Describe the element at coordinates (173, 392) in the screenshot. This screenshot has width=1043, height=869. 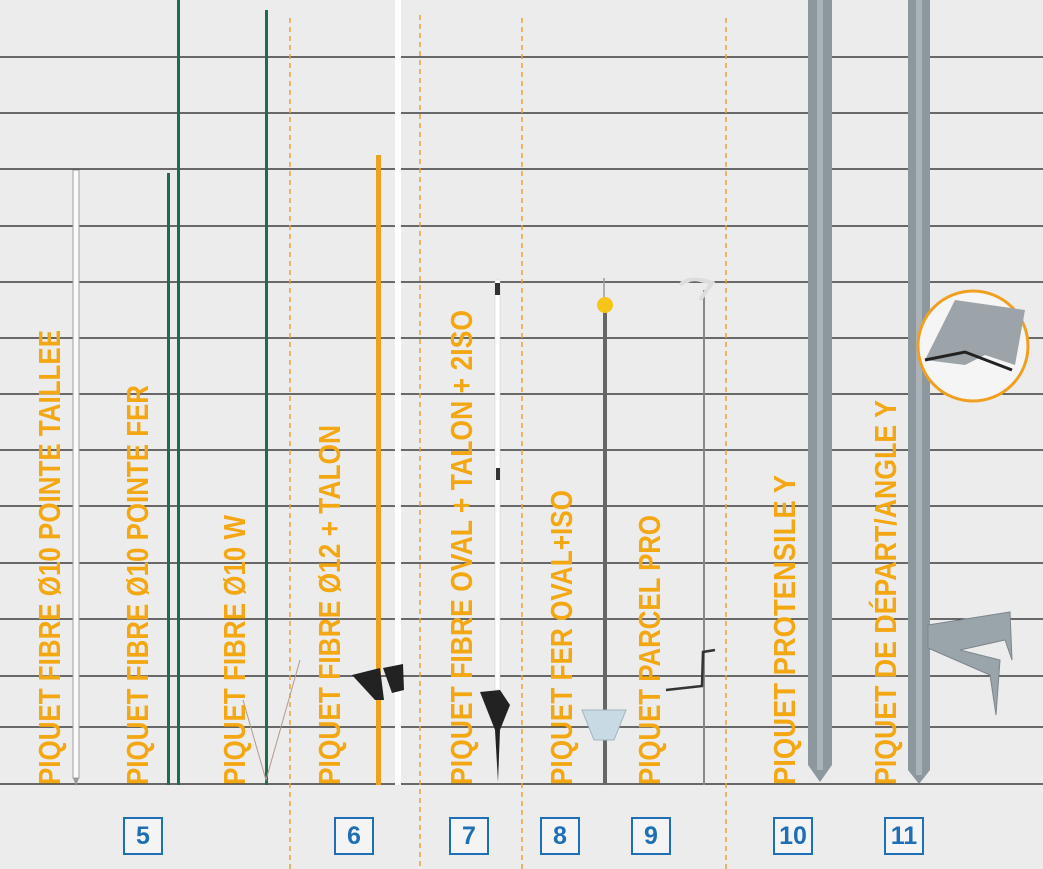
I see `post-fibre-green-iron-tip` at that location.